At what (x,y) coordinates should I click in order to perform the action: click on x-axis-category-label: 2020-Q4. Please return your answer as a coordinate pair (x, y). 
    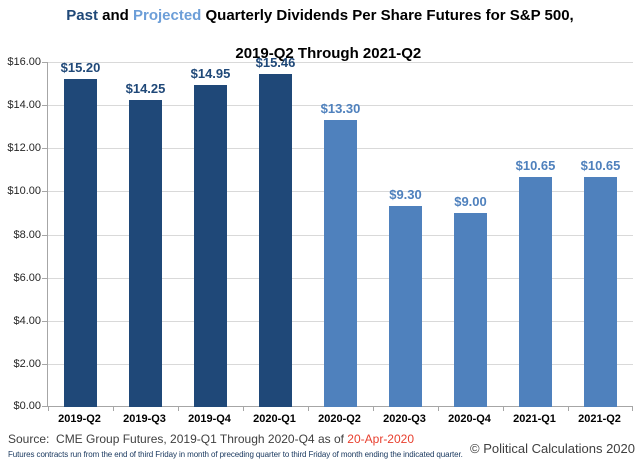
    Looking at the image, I should click on (469, 419).